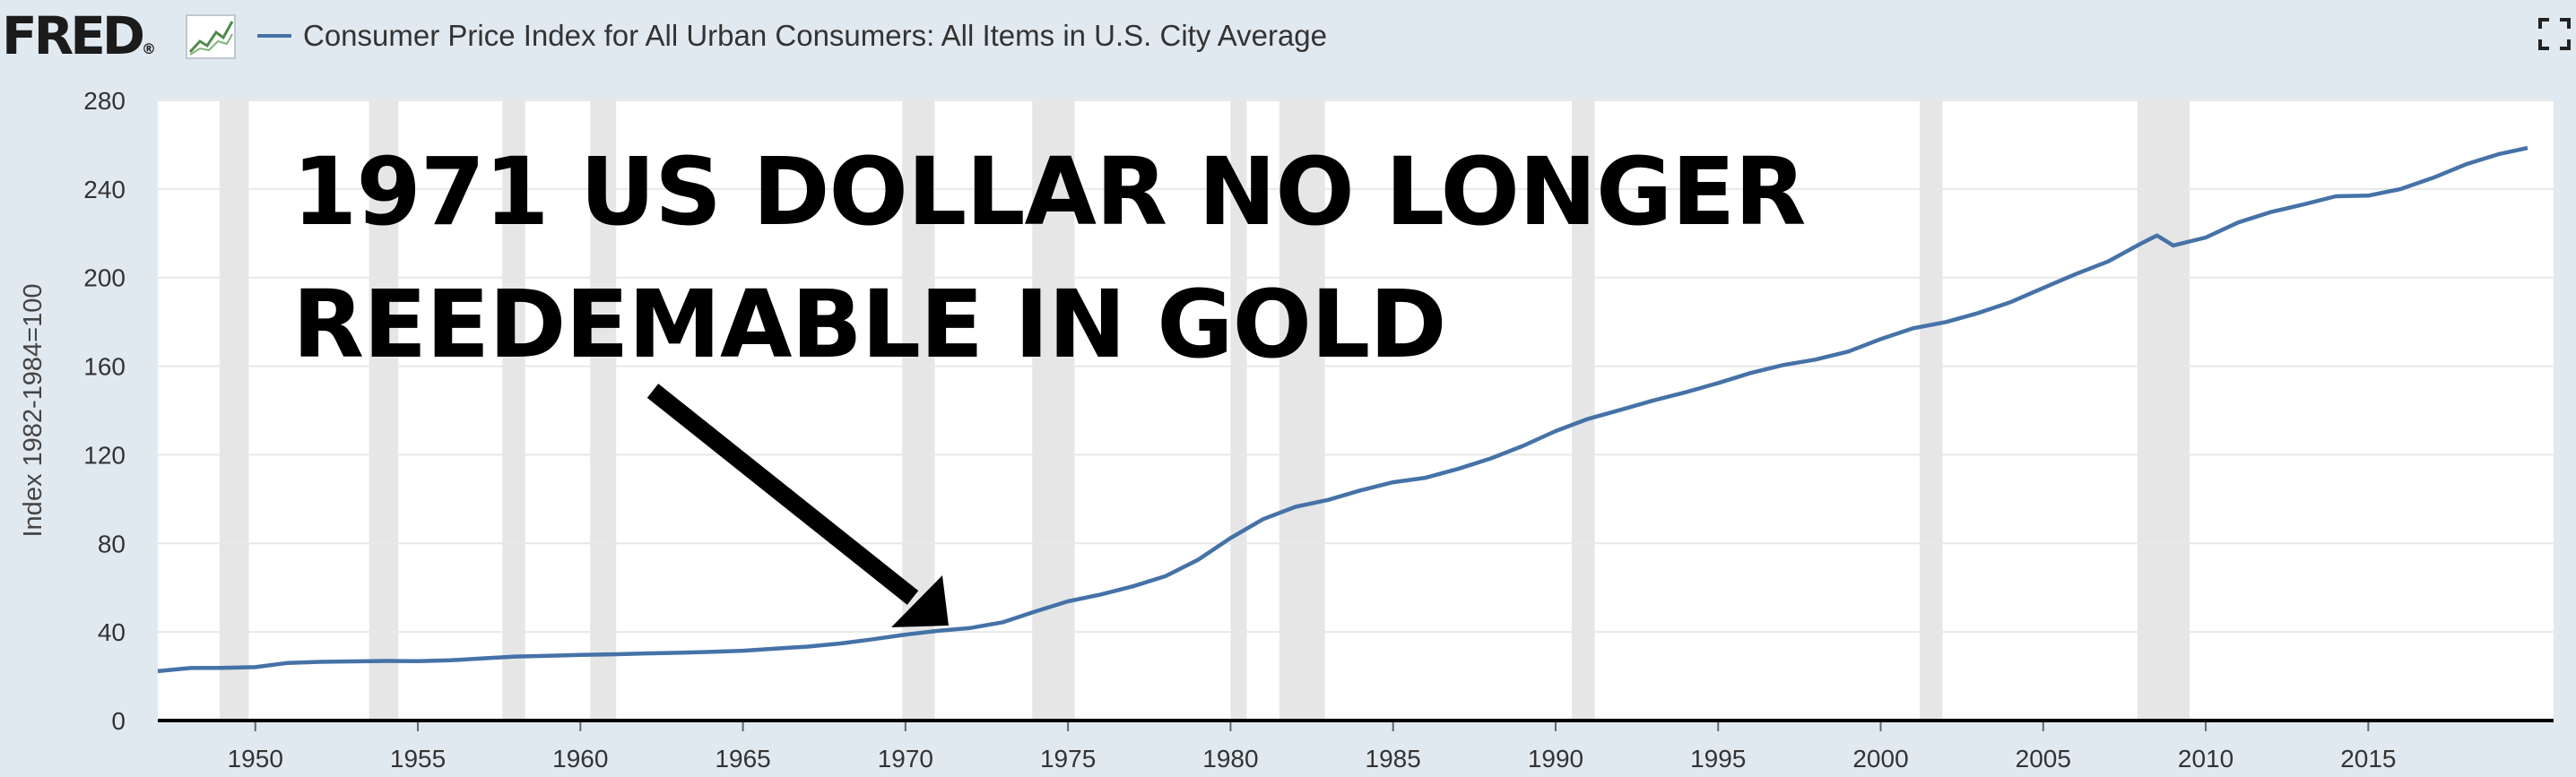  I want to click on x-tick-label: 1950, so click(255, 759).